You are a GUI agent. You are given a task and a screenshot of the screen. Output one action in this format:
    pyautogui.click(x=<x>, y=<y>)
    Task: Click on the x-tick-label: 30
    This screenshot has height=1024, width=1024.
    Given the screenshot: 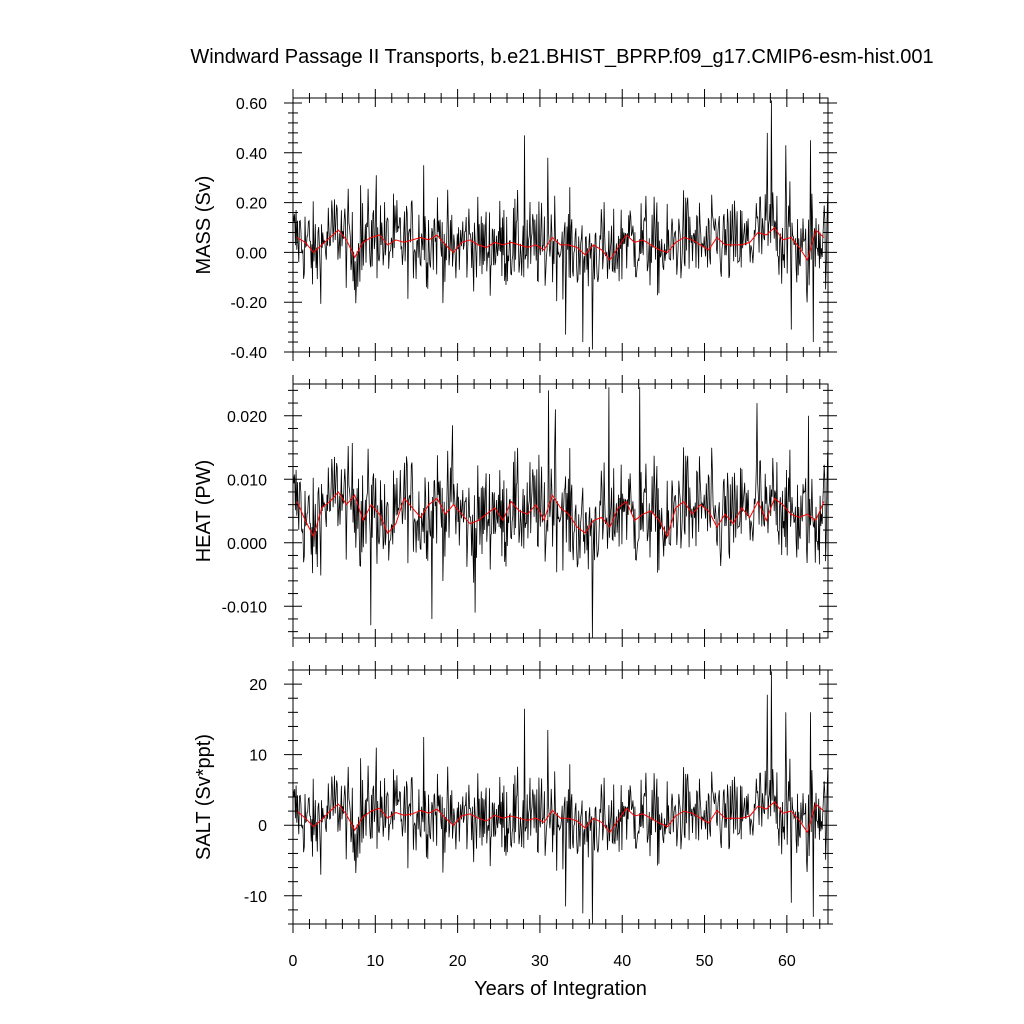 What is the action you would take?
    pyautogui.click(x=540, y=961)
    